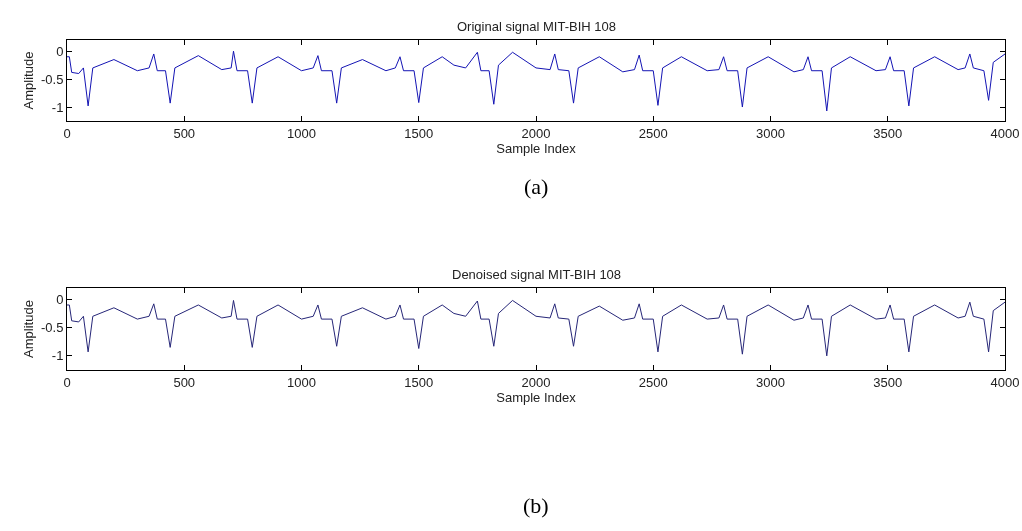  What do you see at coordinates (536, 186) in the screenshot?
I see `text: (a)` at bounding box center [536, 186].